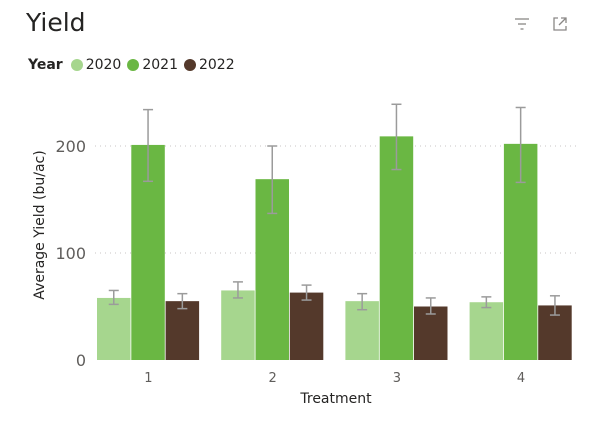 The image size is (600, 428). Describe the element at coordinates (45, 65) in the screenshot. I see `legend-title: Year` at that location.